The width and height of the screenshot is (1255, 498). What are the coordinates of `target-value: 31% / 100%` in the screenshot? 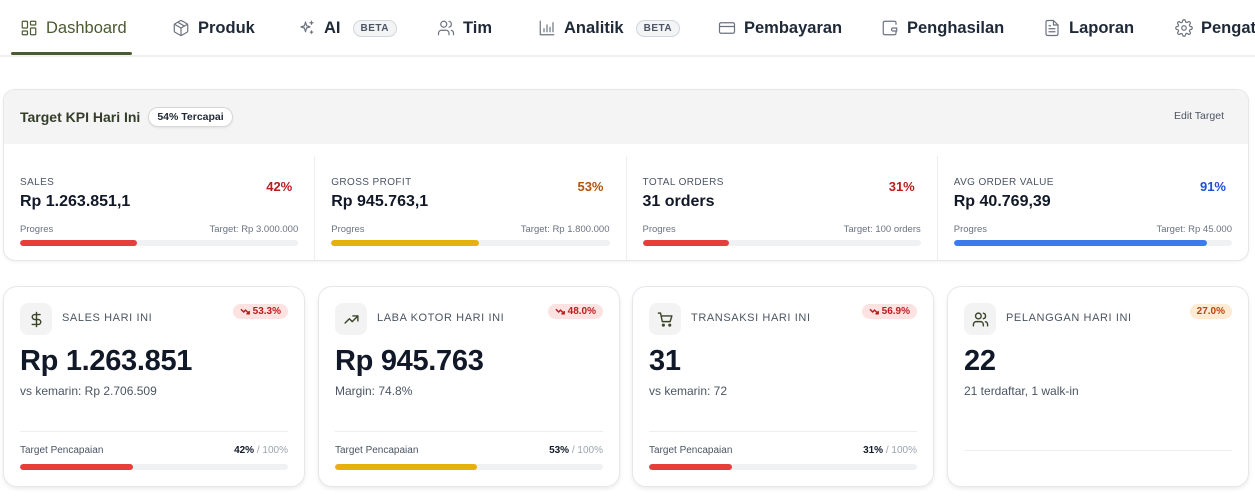 It's located at (890, 450).